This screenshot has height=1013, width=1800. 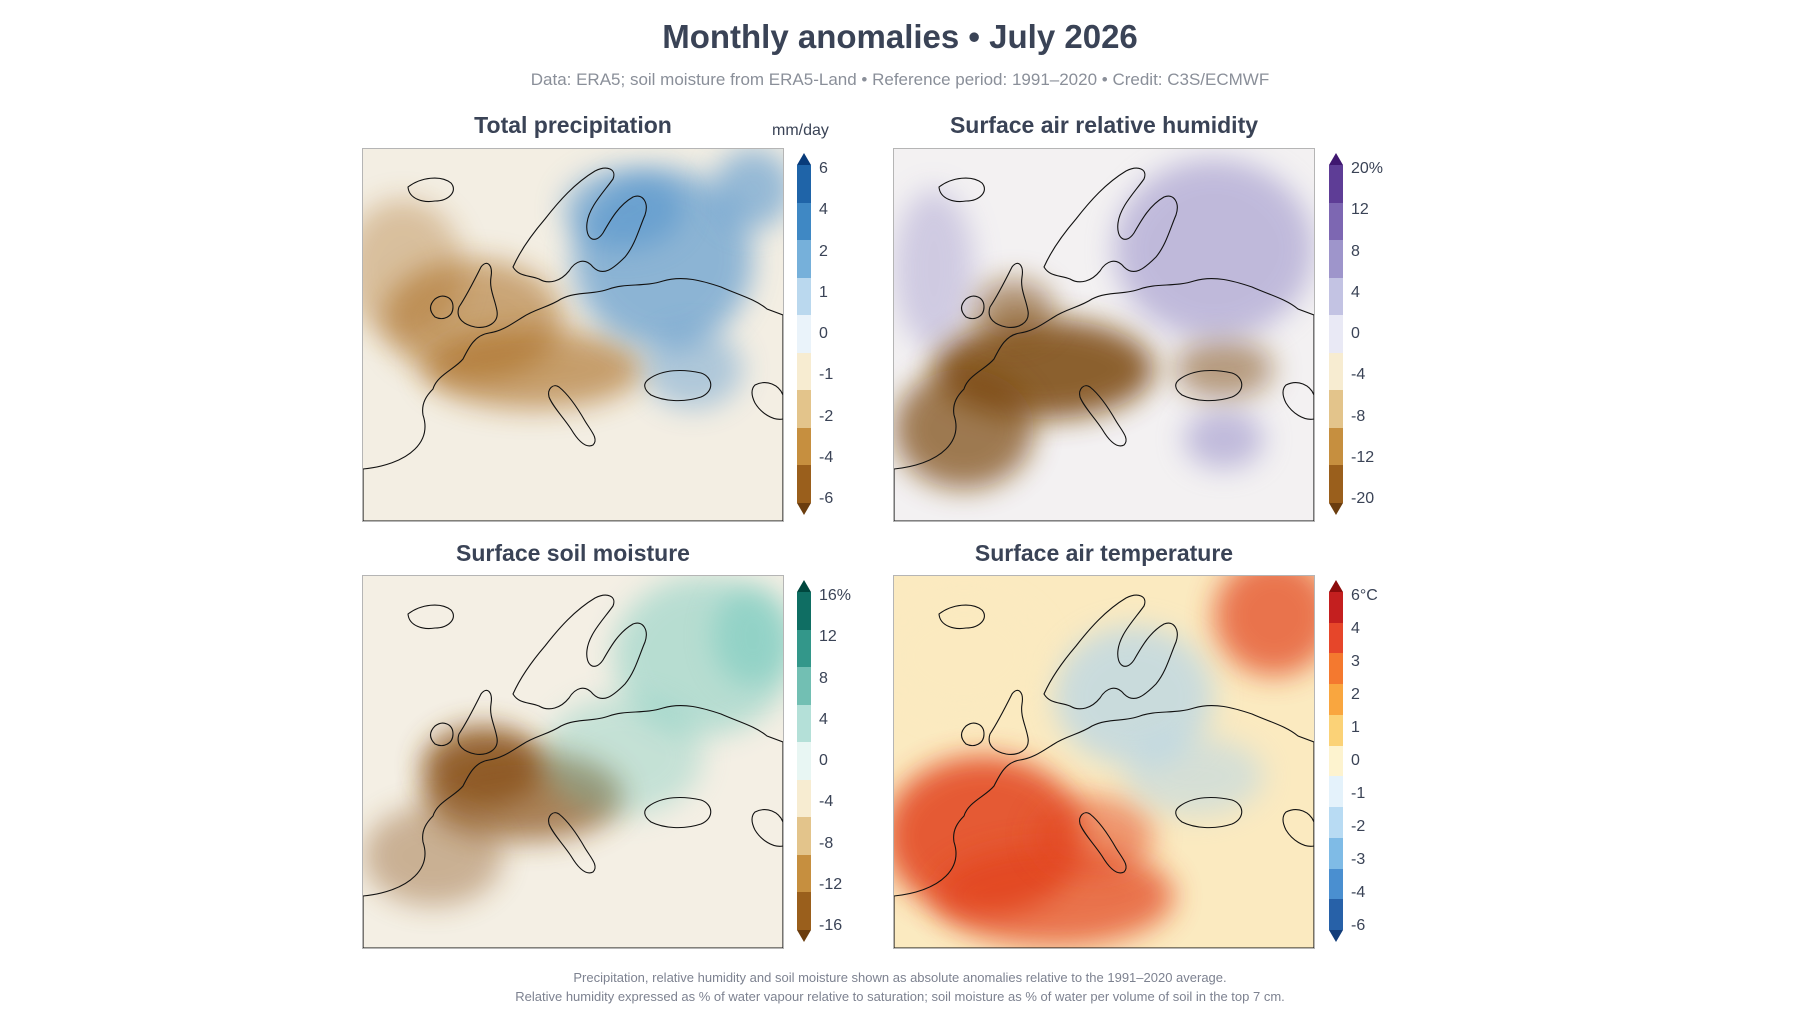 I want to click on map-precipitation, so click(x=573, y=335).